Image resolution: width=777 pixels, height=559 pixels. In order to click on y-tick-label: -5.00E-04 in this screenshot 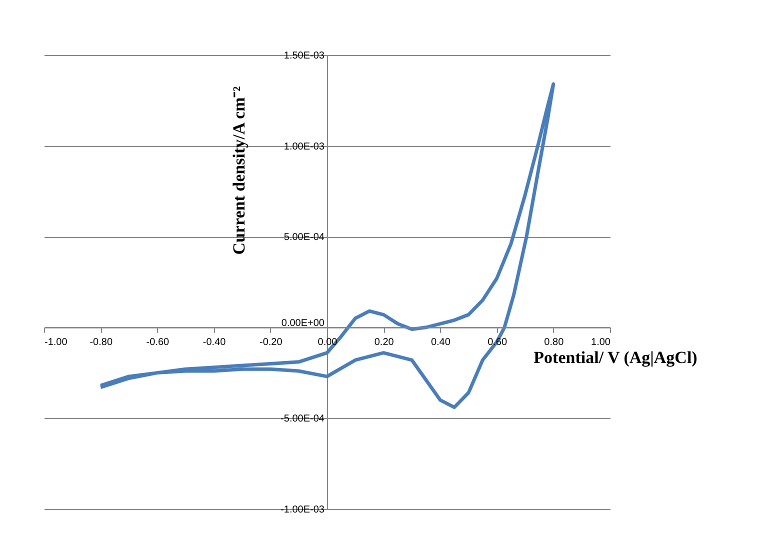, I will do `click(302, 419)`.